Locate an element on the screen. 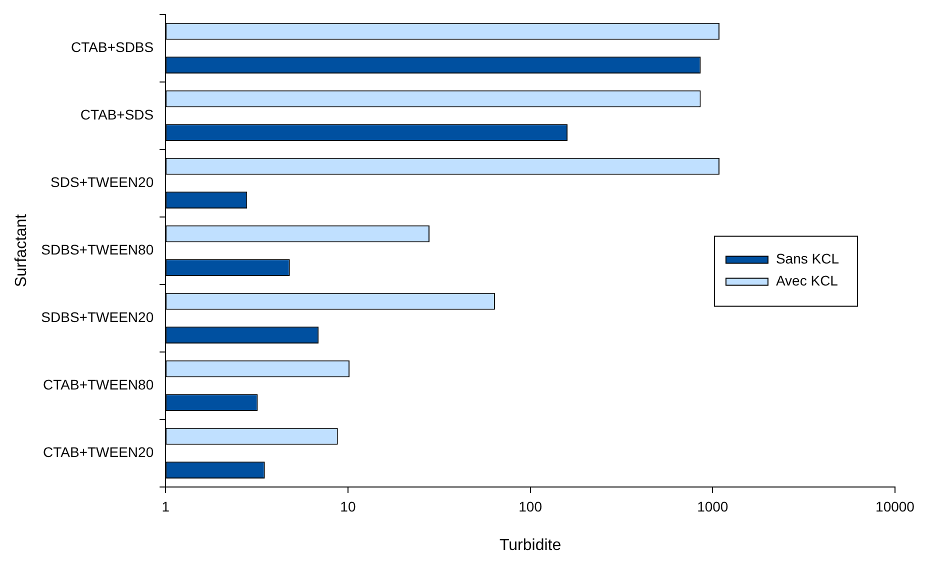  y-tick-label: CTAB+TWEEN80 is located at coordinates (98, 384).